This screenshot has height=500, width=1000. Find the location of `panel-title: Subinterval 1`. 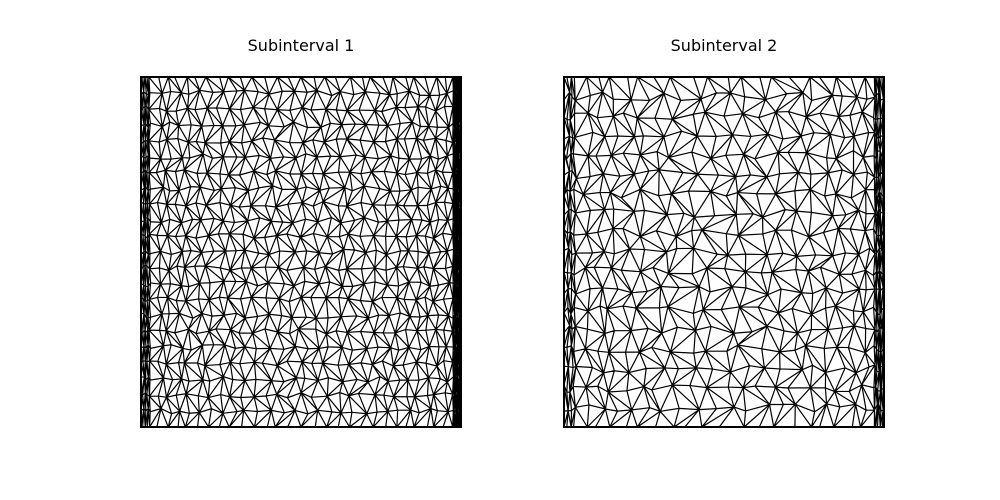

panel-title: Subinterval 1 is located at coordinates (301, 45).